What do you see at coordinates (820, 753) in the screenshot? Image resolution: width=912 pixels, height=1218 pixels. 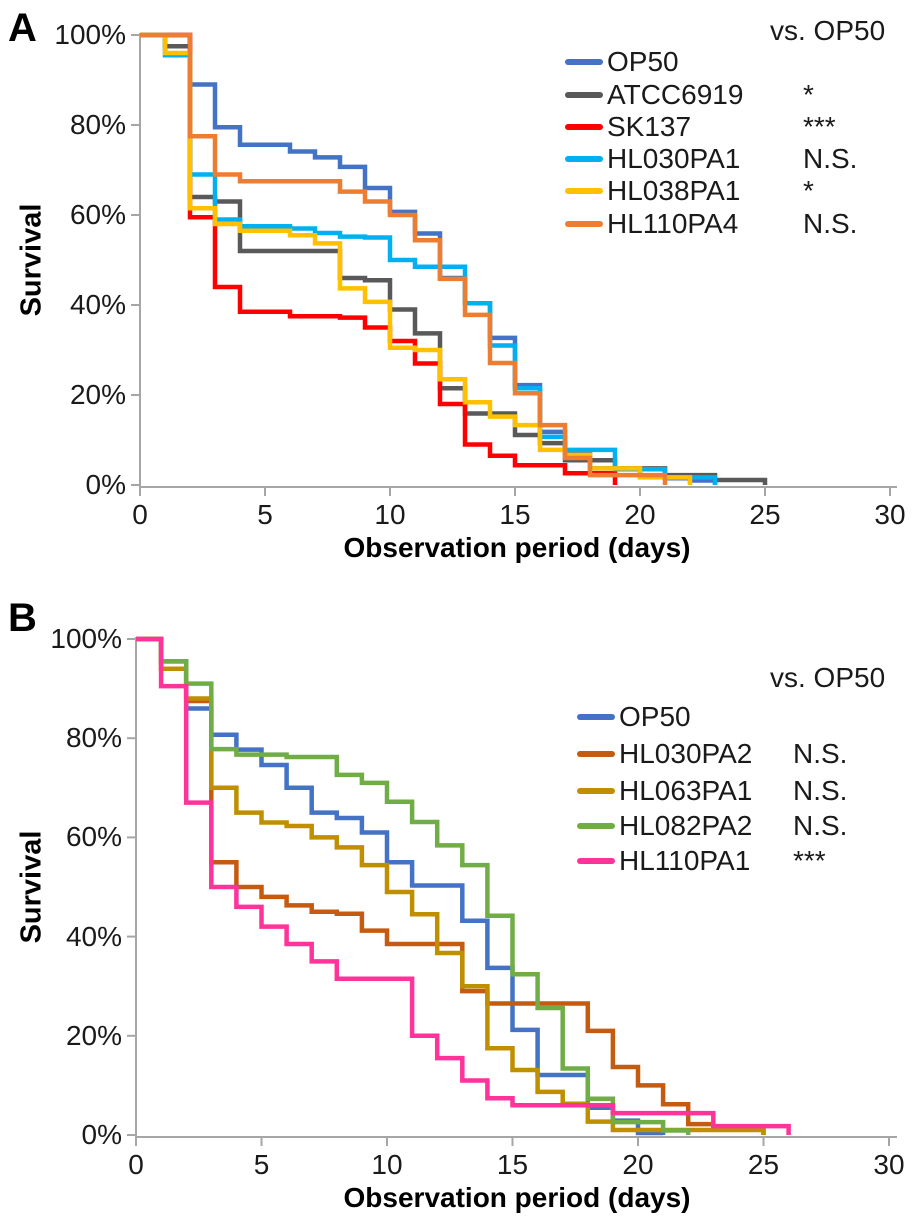 I see `panel-b-legend-significance-HL030PA2: N.S.` at bounding box center [820, 753].